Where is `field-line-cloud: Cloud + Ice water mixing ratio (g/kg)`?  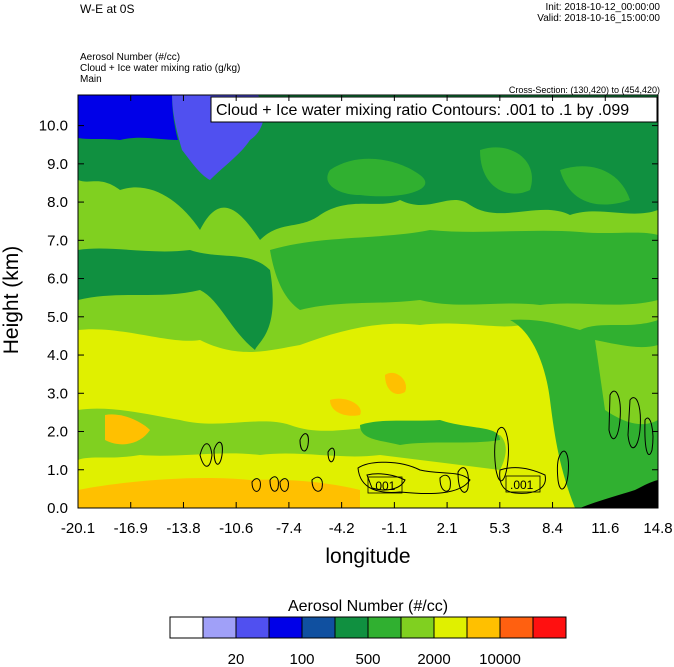 field-line-cloud: Cloud + Ice water mixing ratio (g/kg) is located at coordinates (160, 68).